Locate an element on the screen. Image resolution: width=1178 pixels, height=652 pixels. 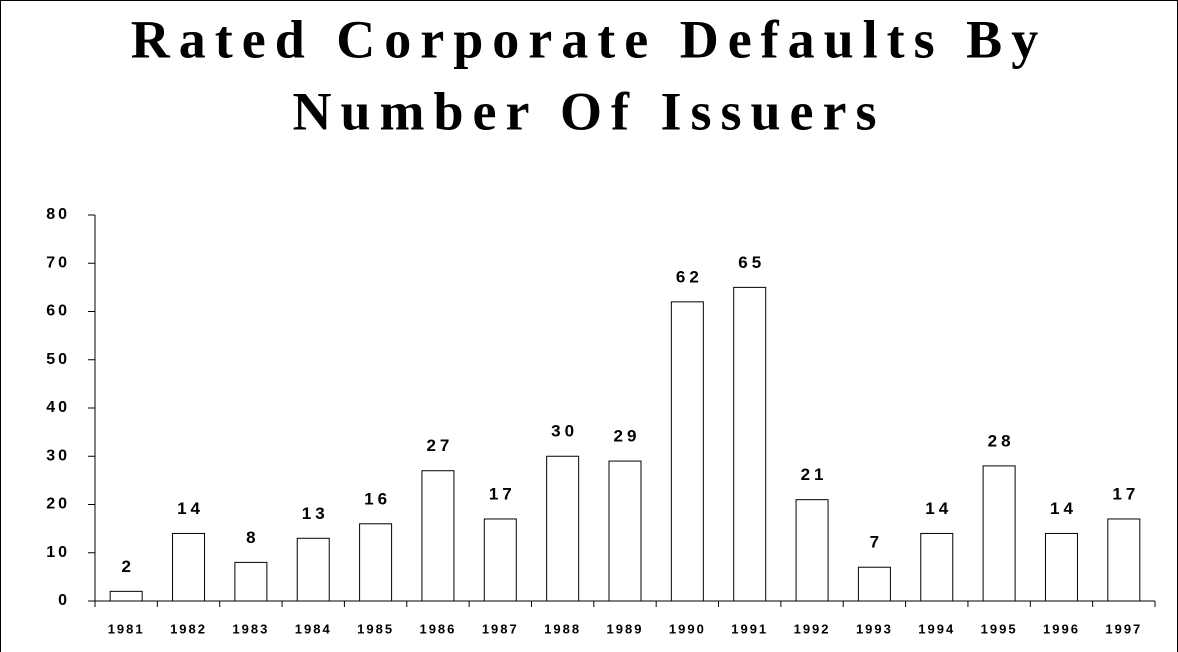
x-tick-label: 1984 is located at coordinates (313, 628).